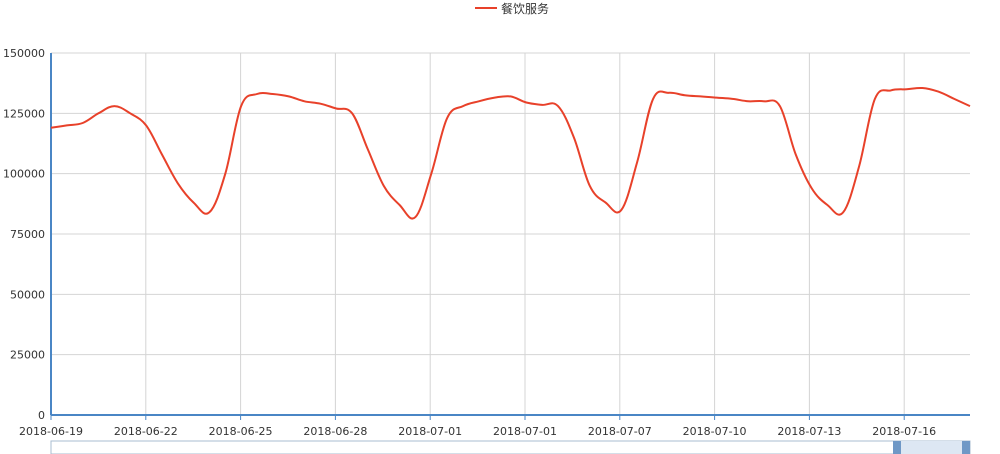  I want to click on zoom-track, so click(510, 447).